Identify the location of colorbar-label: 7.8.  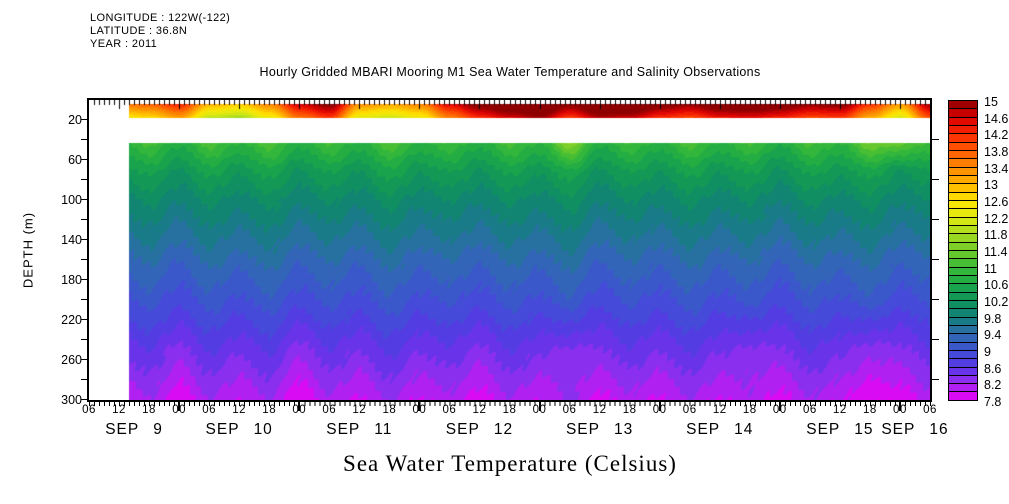
(993, 402).